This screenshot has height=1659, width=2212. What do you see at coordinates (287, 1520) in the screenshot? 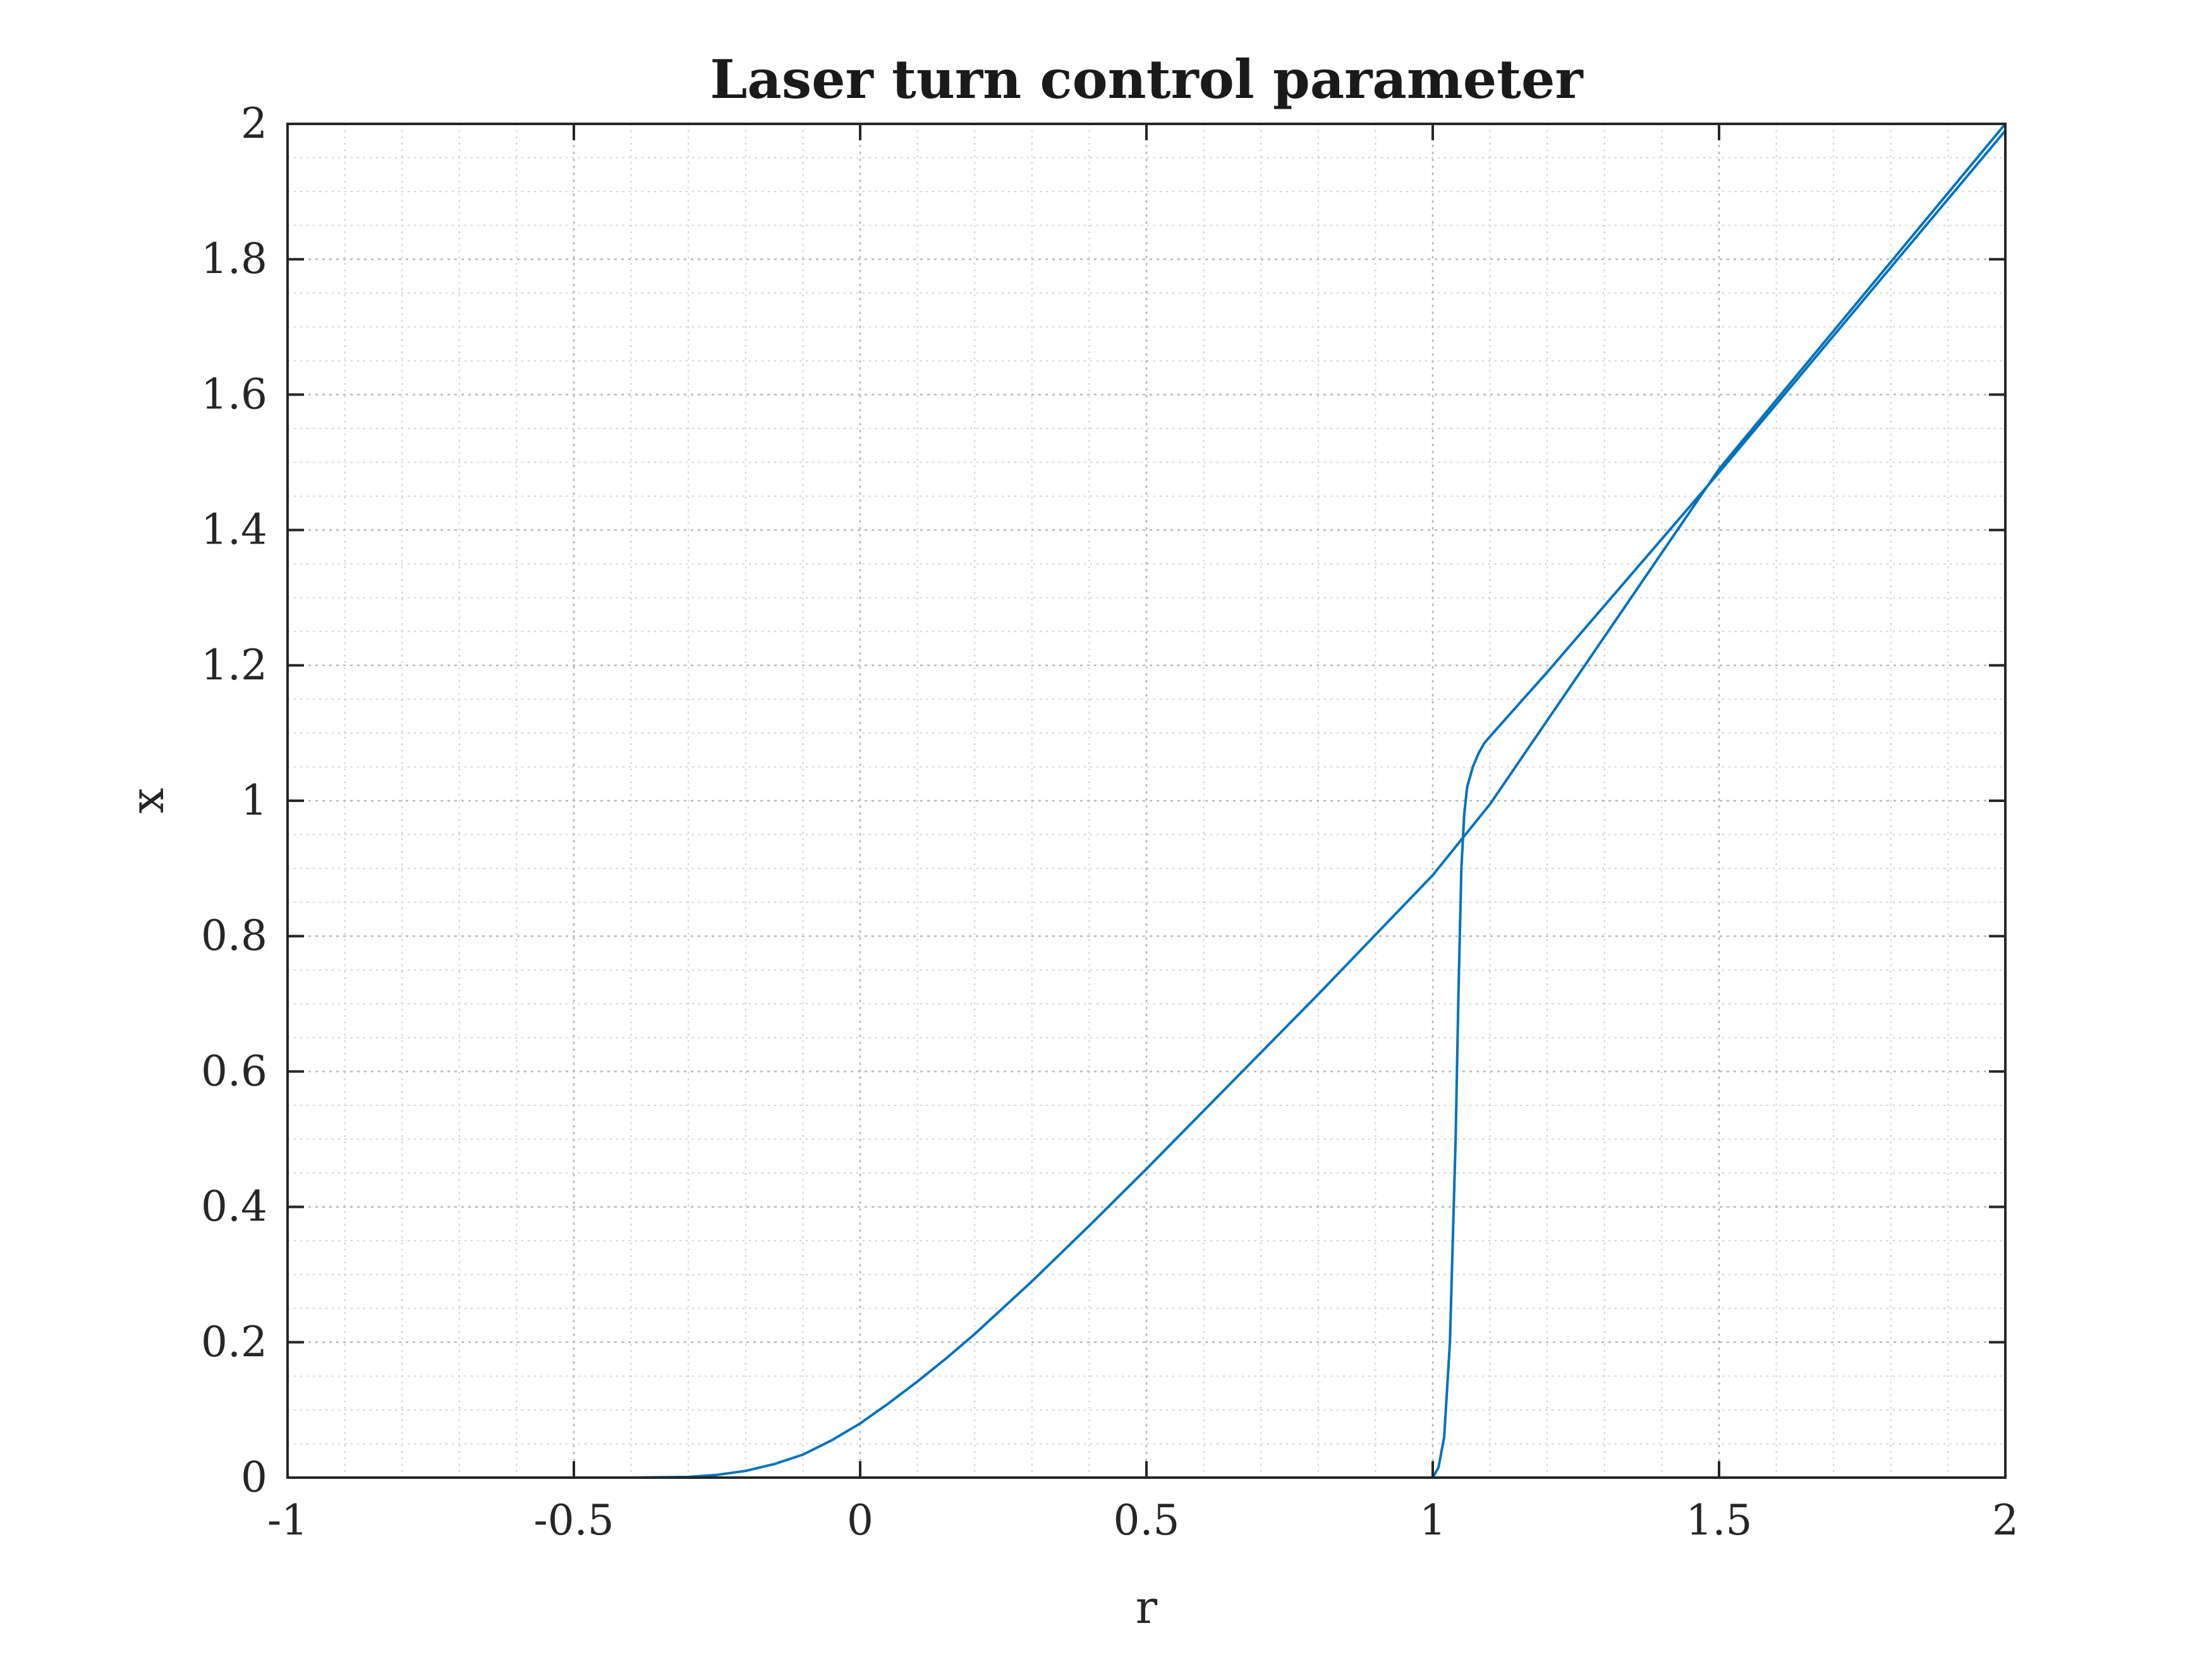
I see `x-tick-label: -1` at bounding box center [287, 1520].